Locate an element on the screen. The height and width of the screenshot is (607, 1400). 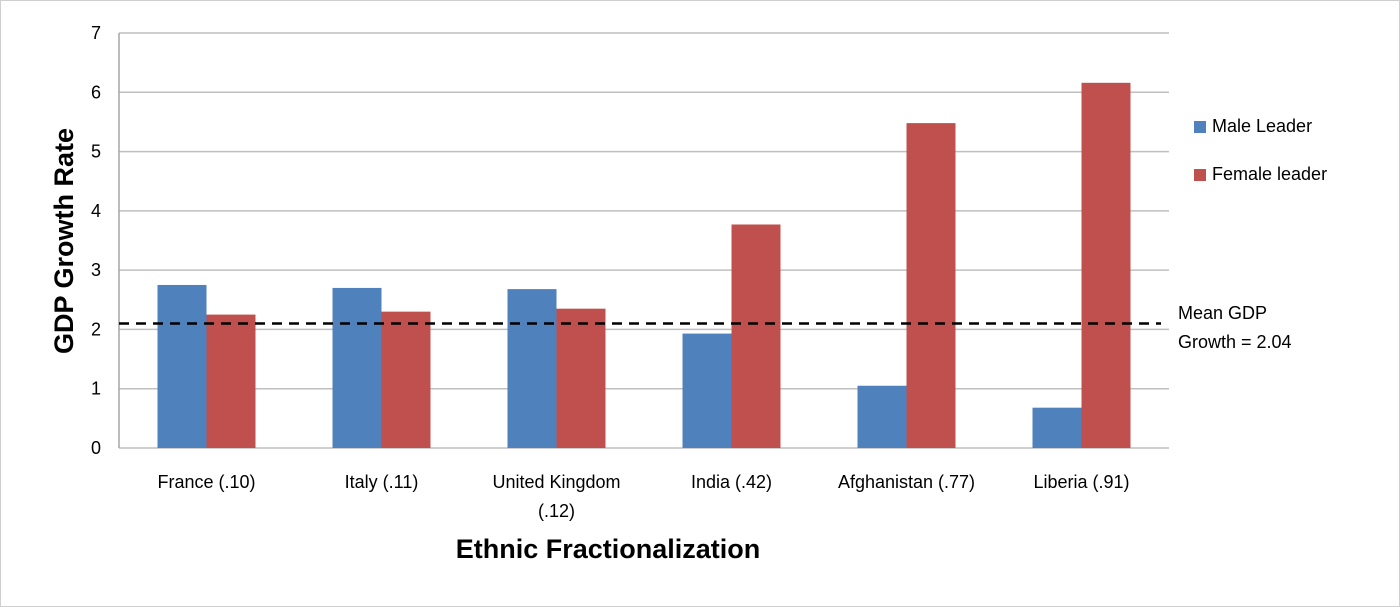
x-category-label: France (.10) is located at coordinates (206, 482).